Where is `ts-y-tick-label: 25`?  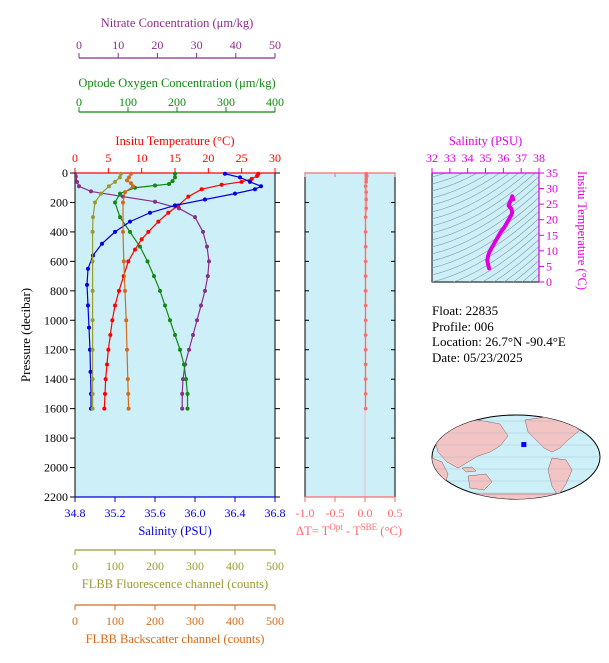
ts-y-tick-label: 25 is located at coordinates (552, 204).